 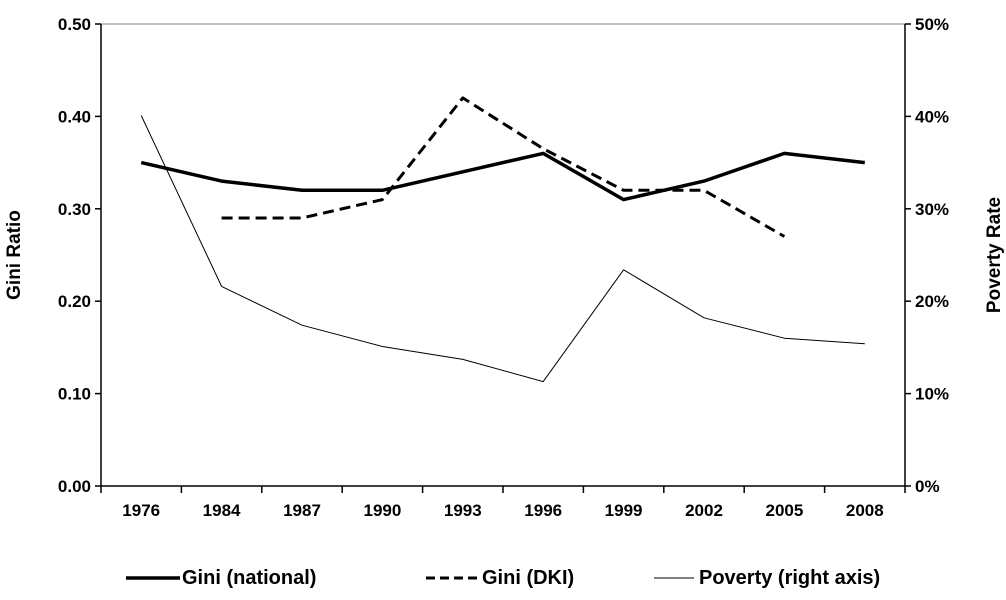 What do you see at coordinates (789, 578) in the screenshot?
I see `legend-label-3: Poverty (right axis)` at bounding box center [789, 578].